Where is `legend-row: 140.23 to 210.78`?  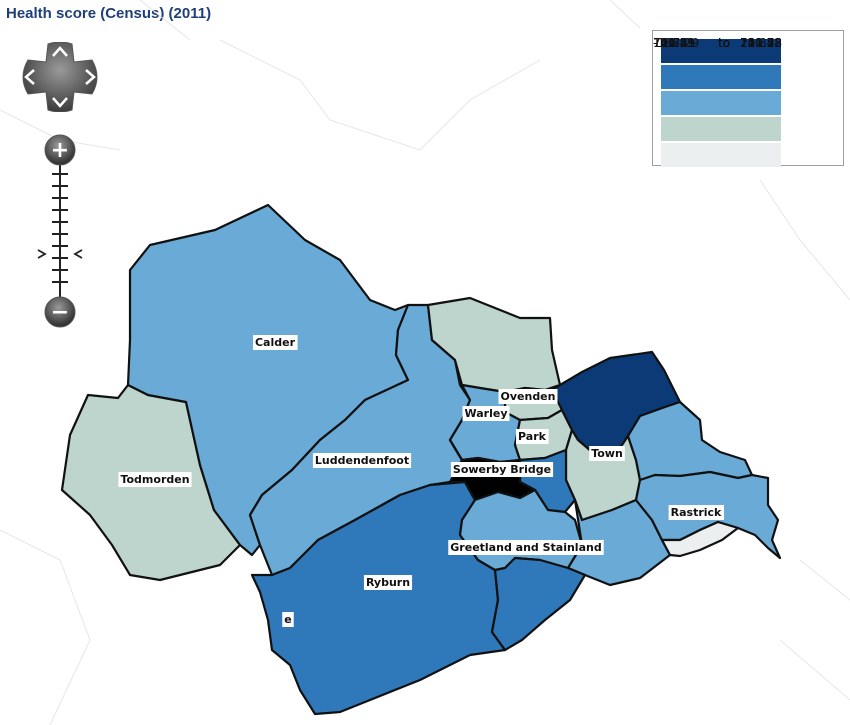
legend-row: 140.23 to 210.78 is located at coordinates (748, 49).